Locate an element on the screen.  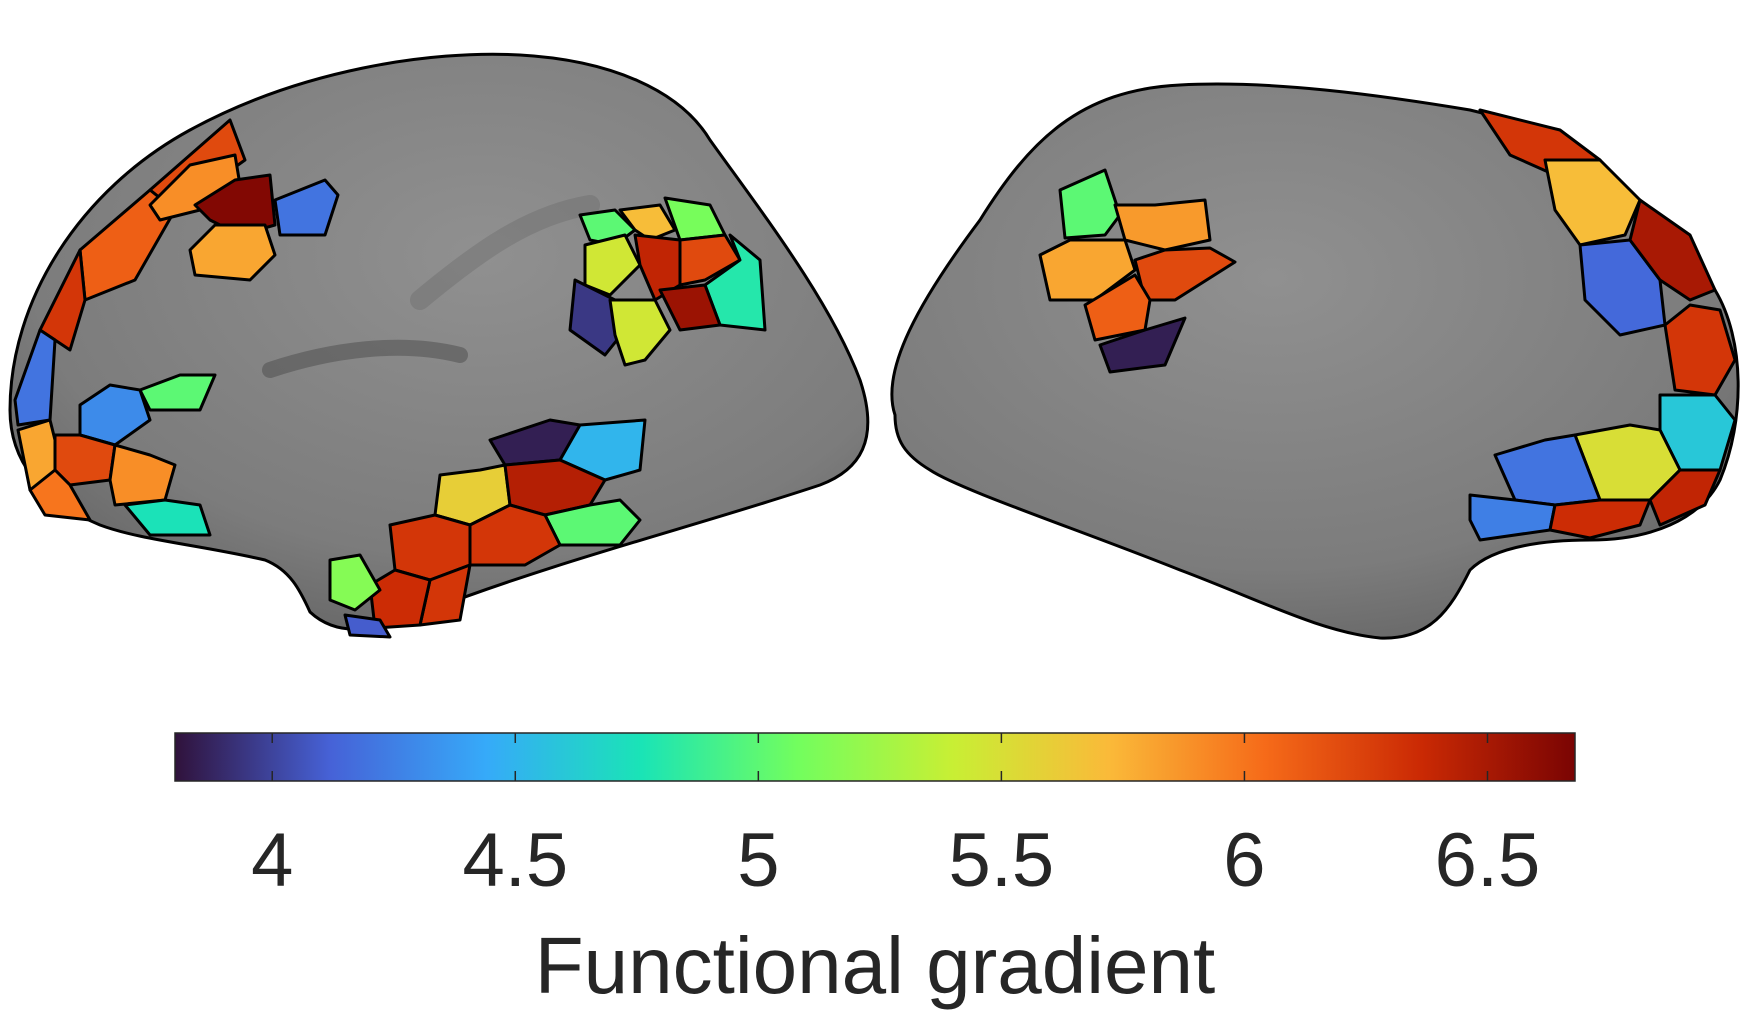
colorbar-tick-label: 6.5 is located at coordinates (1488, 860).